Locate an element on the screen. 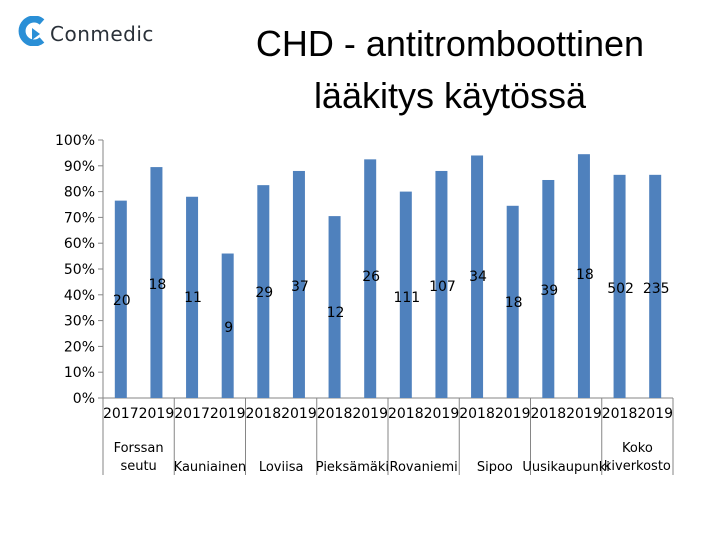 This screenshot has width=720, height=540. group-label: kiverkosto is located at coordinates (637, 466).